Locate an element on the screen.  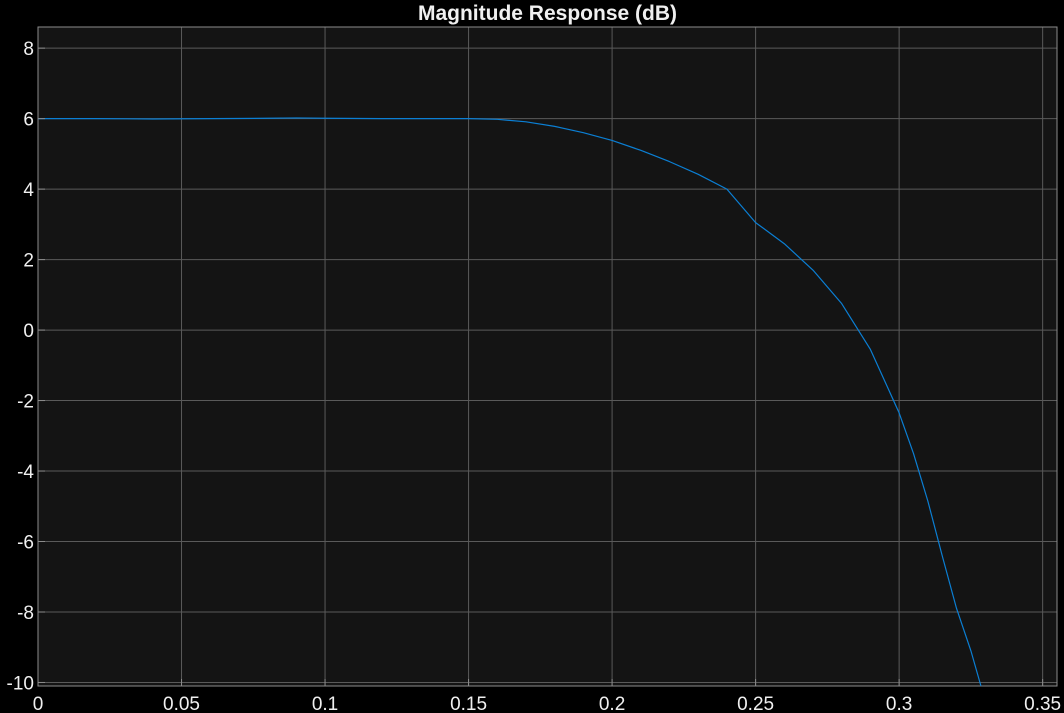
y-tick-label: -4 is located at coordinates (25, 472).